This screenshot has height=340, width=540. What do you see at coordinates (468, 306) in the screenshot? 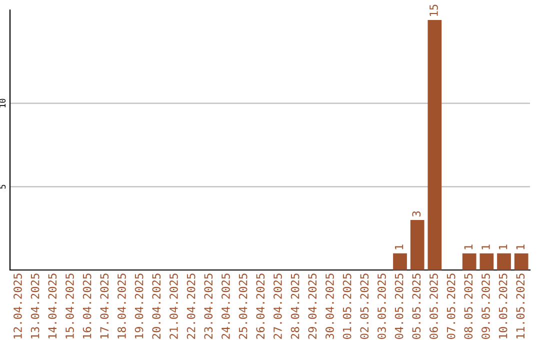
I see `x-tick-label: 08.05.2025` at bounding box center [468, 306].